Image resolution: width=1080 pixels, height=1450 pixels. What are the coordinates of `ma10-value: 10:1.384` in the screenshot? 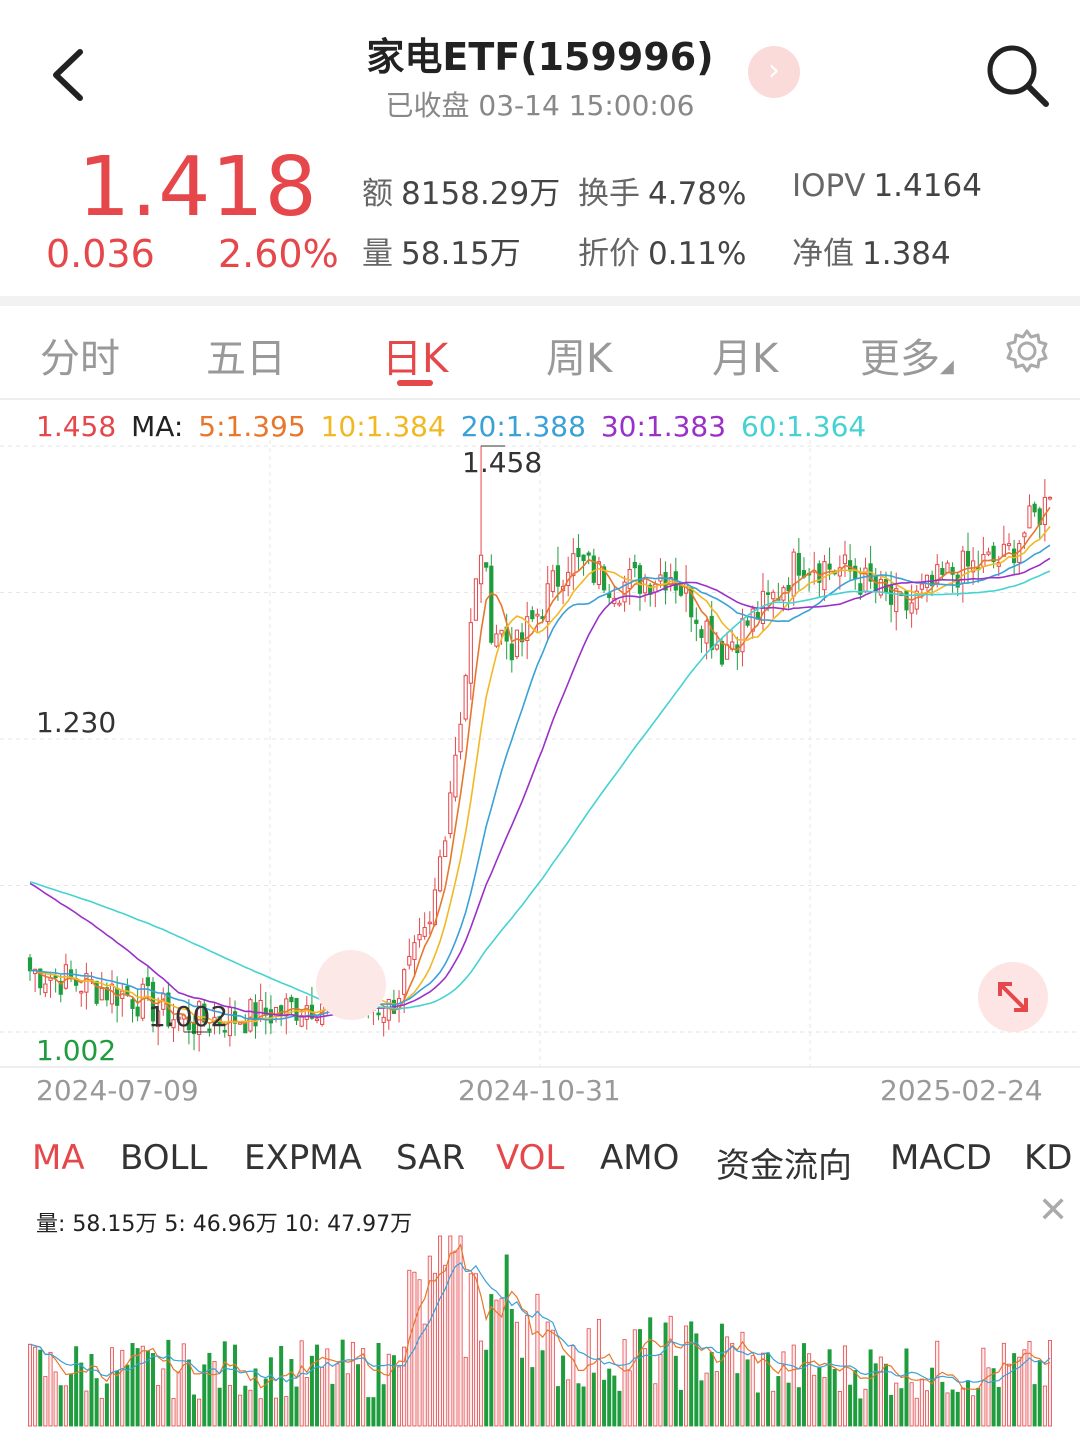 It's located at (383, 426).